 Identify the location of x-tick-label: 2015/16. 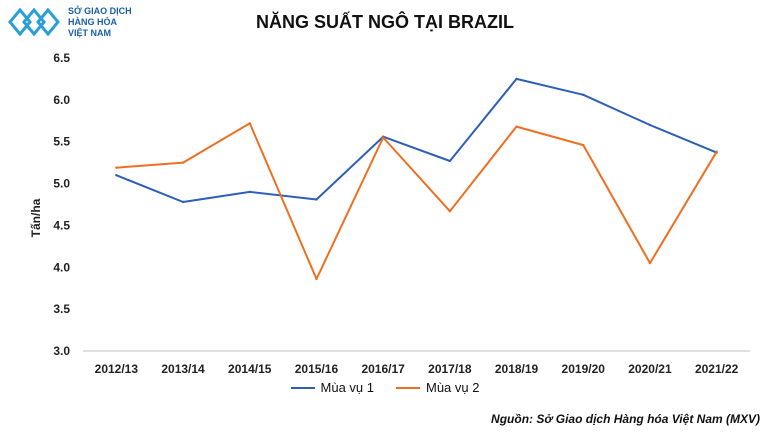
(317, 369).